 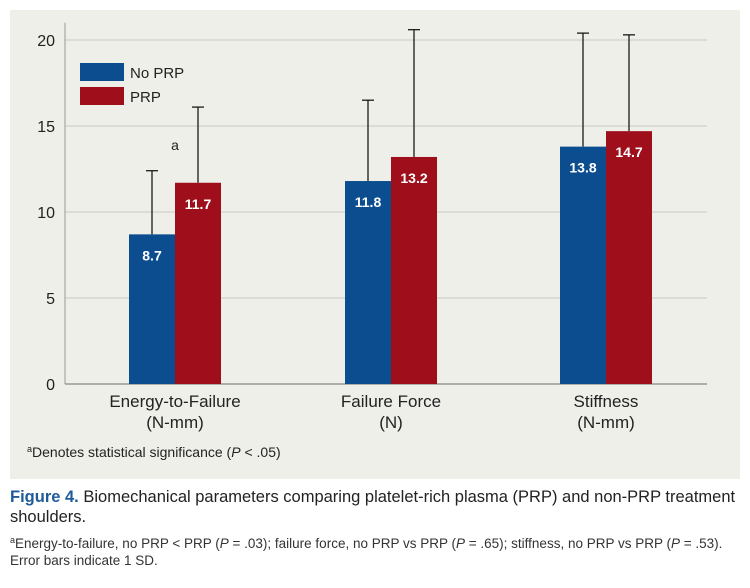 What do you see at coordinates (261, 452) in the screenshot?
I see `footnote-text: < .05)` at bounding box center [261, 452].